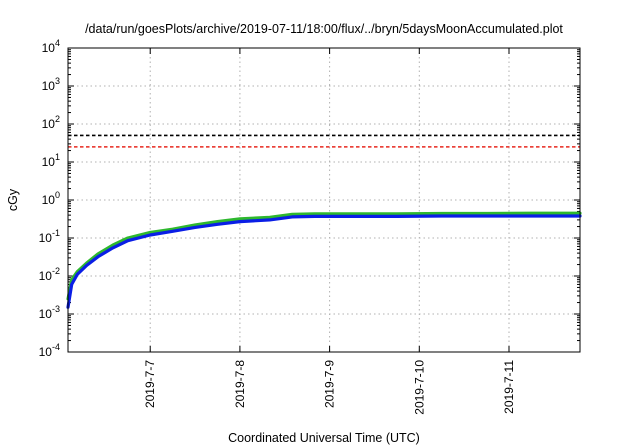  I want to click on y-tick-label: 10³, so click(51, 84).